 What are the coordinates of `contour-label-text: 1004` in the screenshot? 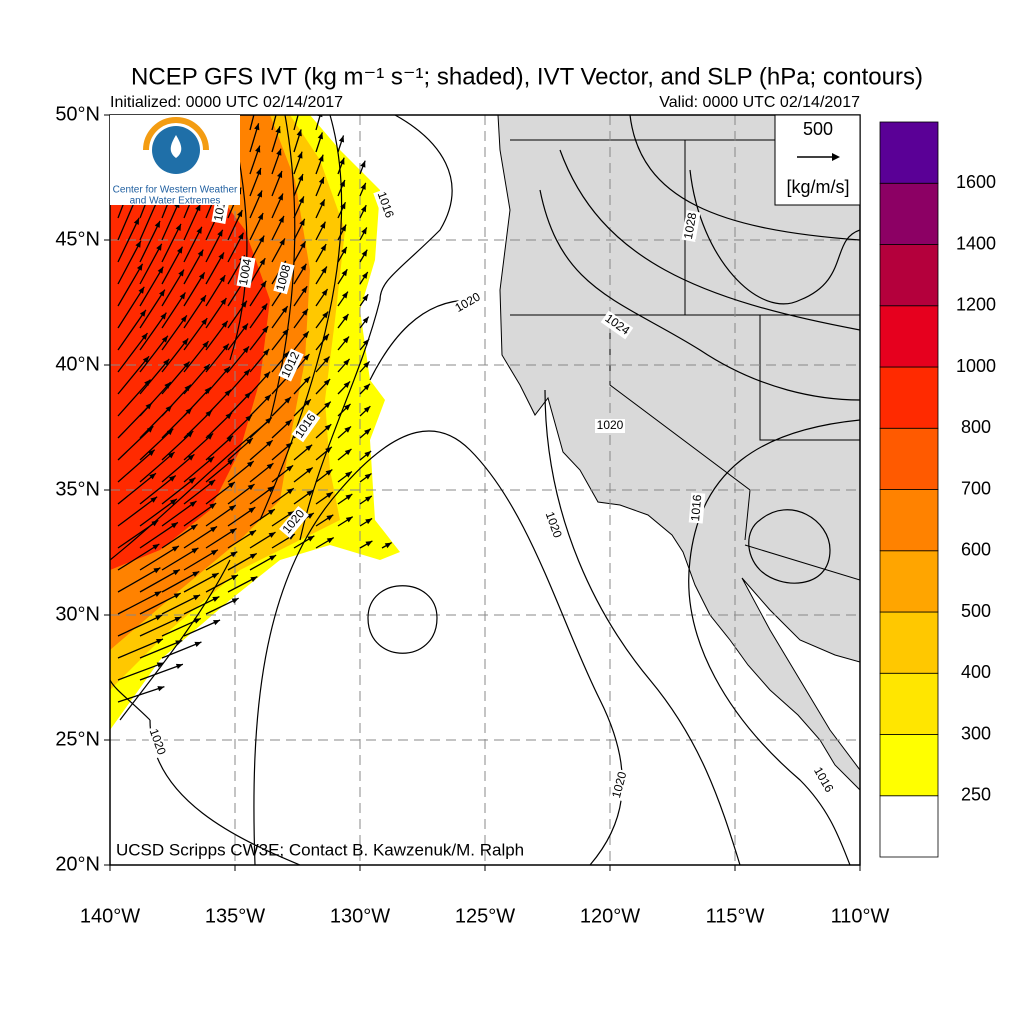 It's located at (245, 271).